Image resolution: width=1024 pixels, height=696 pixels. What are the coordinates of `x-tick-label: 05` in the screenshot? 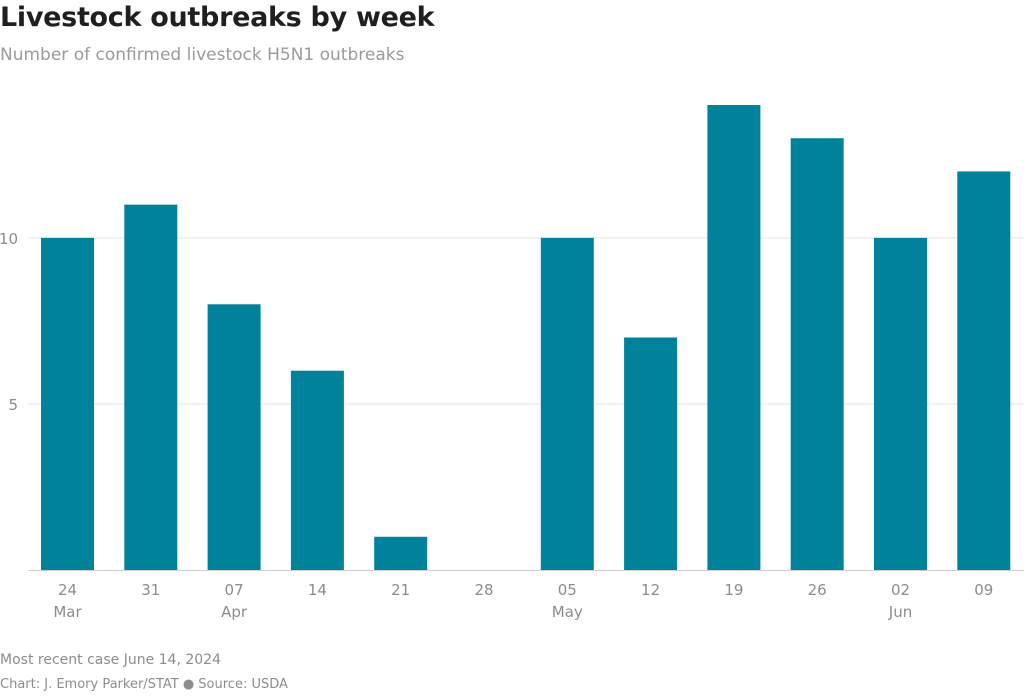 It's located at (567, 590).